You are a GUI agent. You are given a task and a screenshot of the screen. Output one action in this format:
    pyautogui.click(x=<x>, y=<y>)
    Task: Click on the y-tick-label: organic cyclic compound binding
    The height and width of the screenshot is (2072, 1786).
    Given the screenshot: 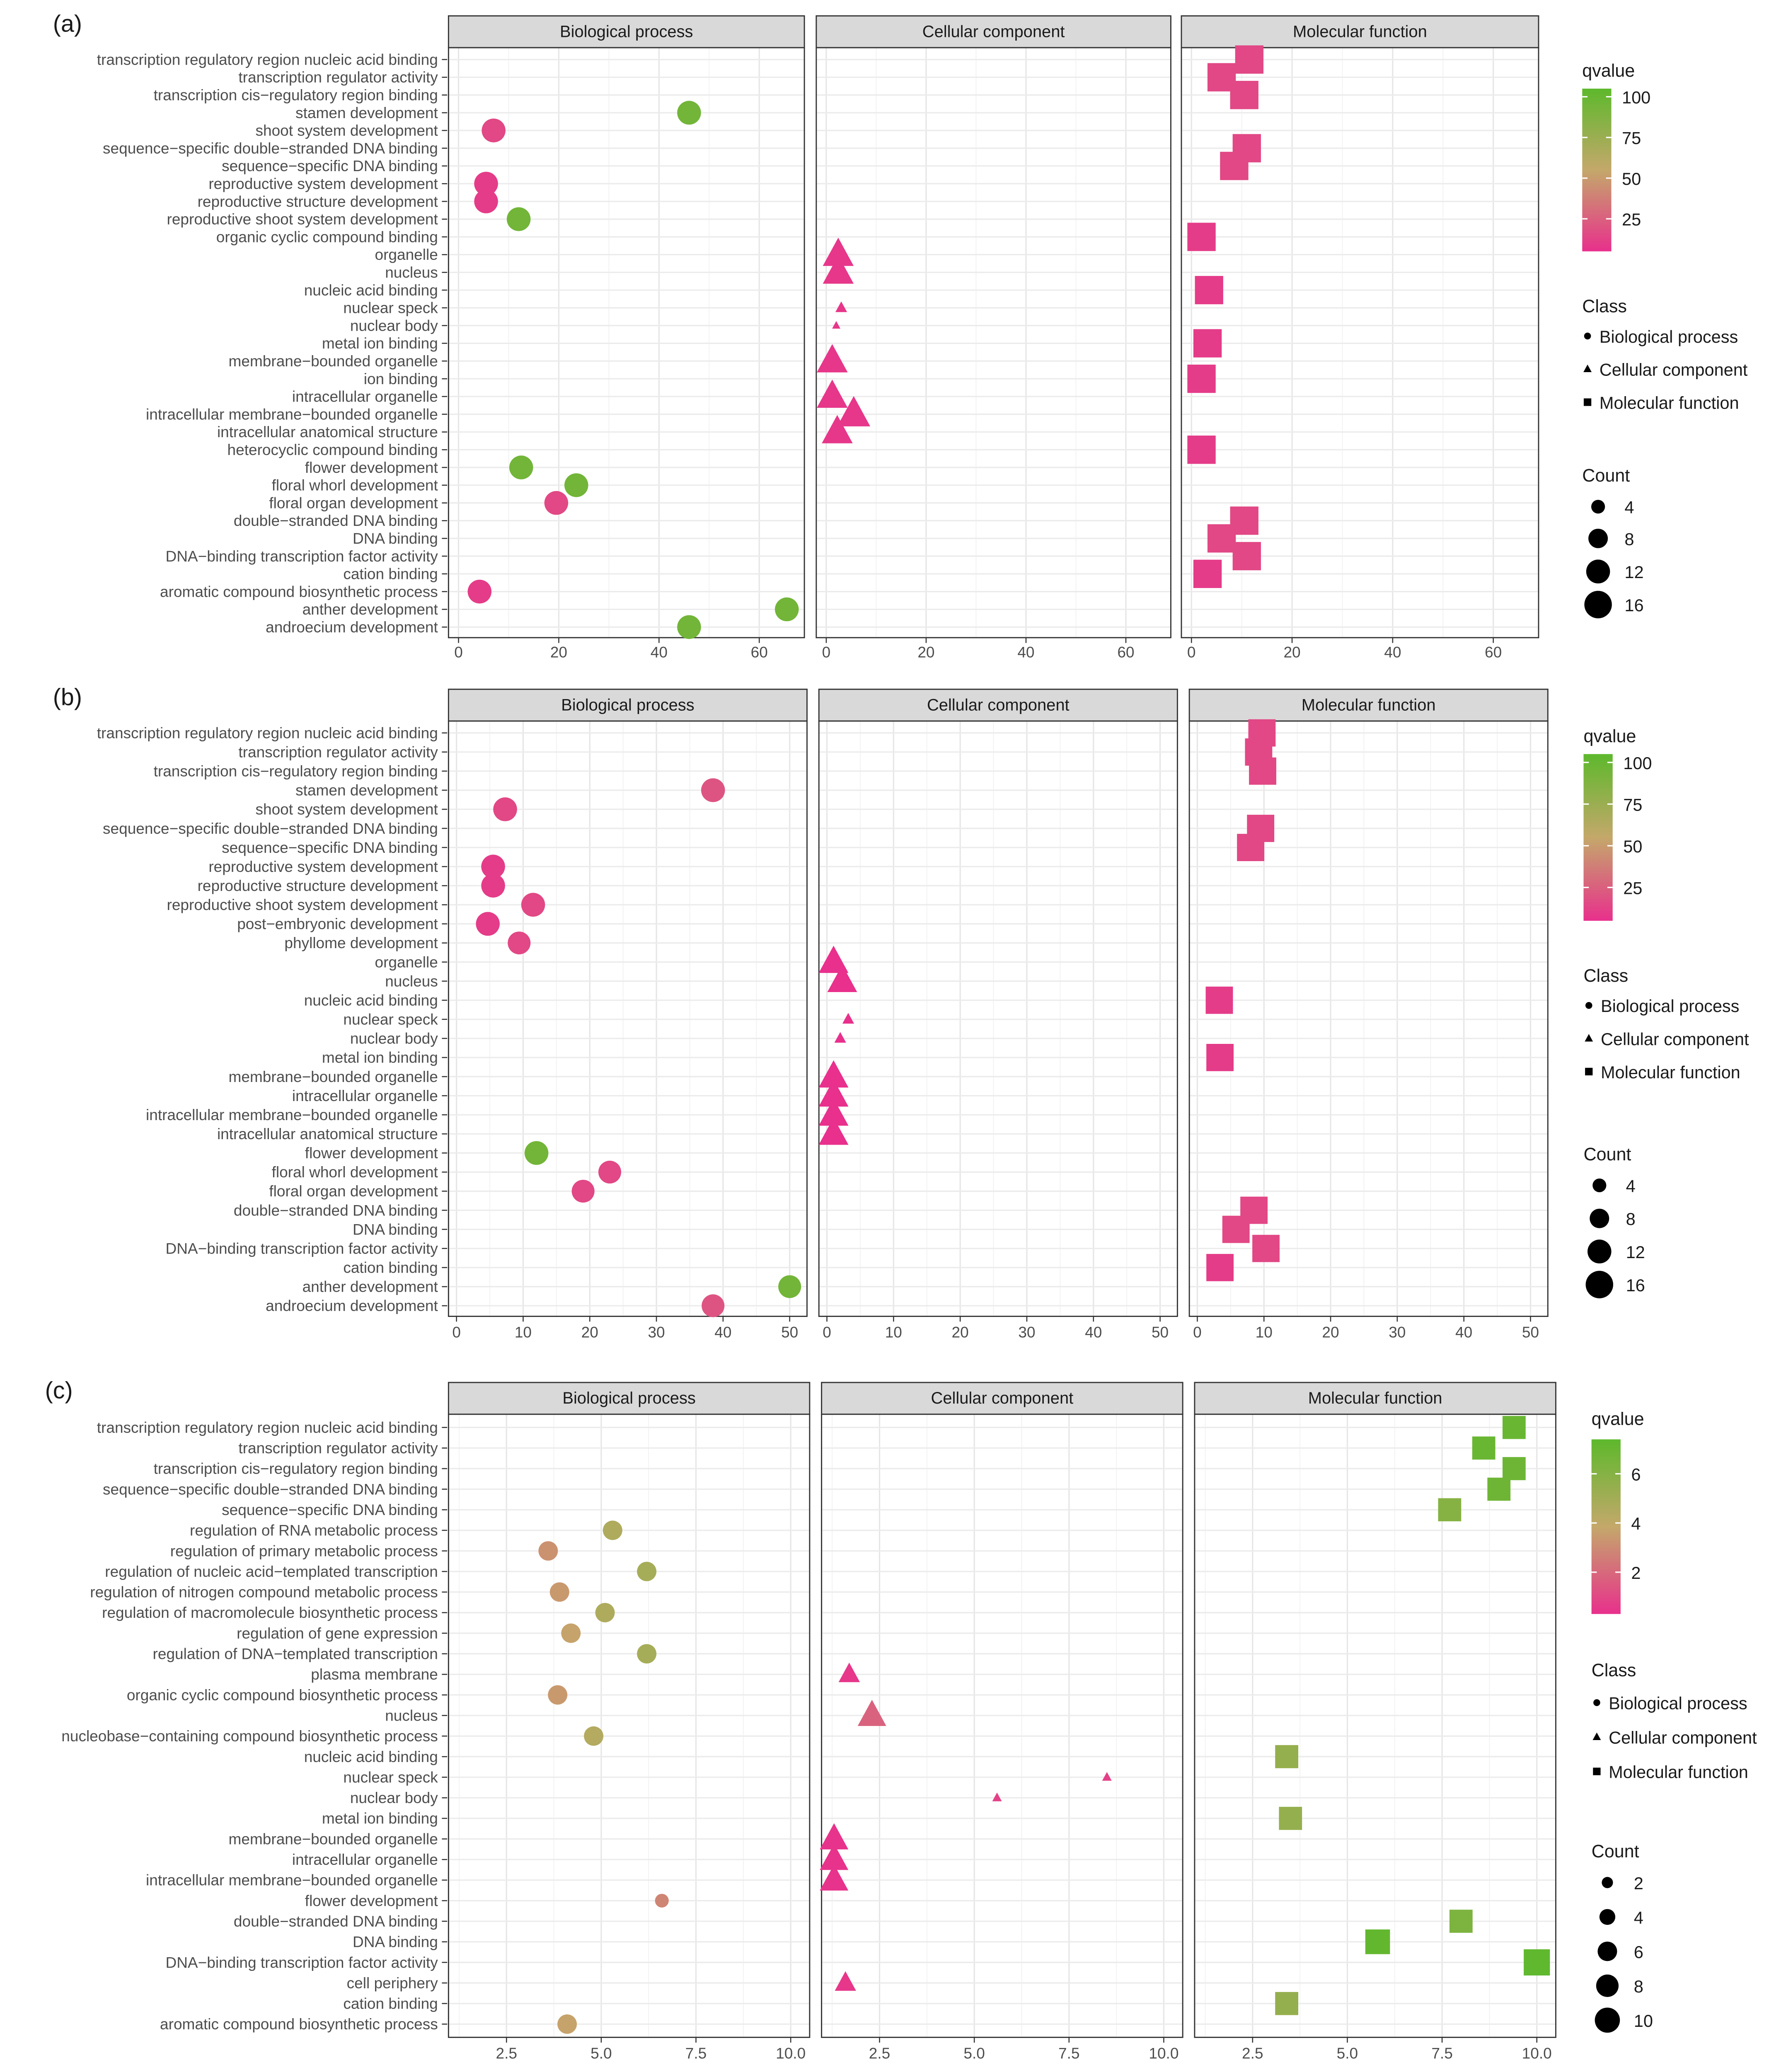 What is the action you would take?
    pyautogui.click(x=327, y=236)
    